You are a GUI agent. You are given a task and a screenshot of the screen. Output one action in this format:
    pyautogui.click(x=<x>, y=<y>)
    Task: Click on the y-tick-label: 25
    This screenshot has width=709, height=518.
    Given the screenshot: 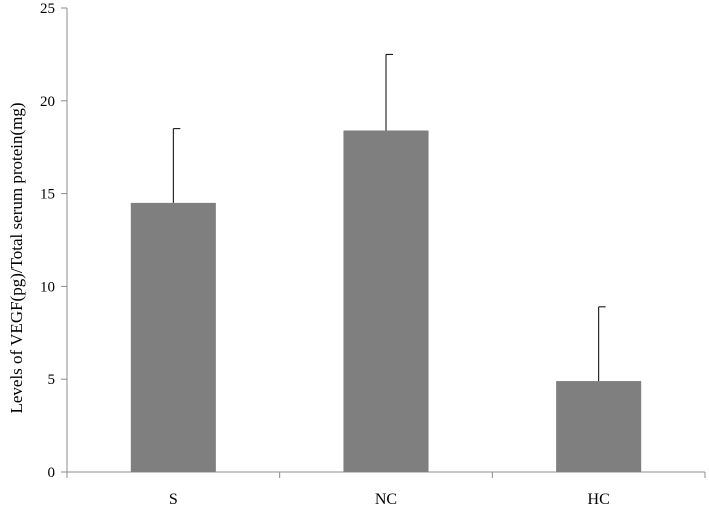 What is the action you would take?
    pyautogui.click(x=47, y=9)
    